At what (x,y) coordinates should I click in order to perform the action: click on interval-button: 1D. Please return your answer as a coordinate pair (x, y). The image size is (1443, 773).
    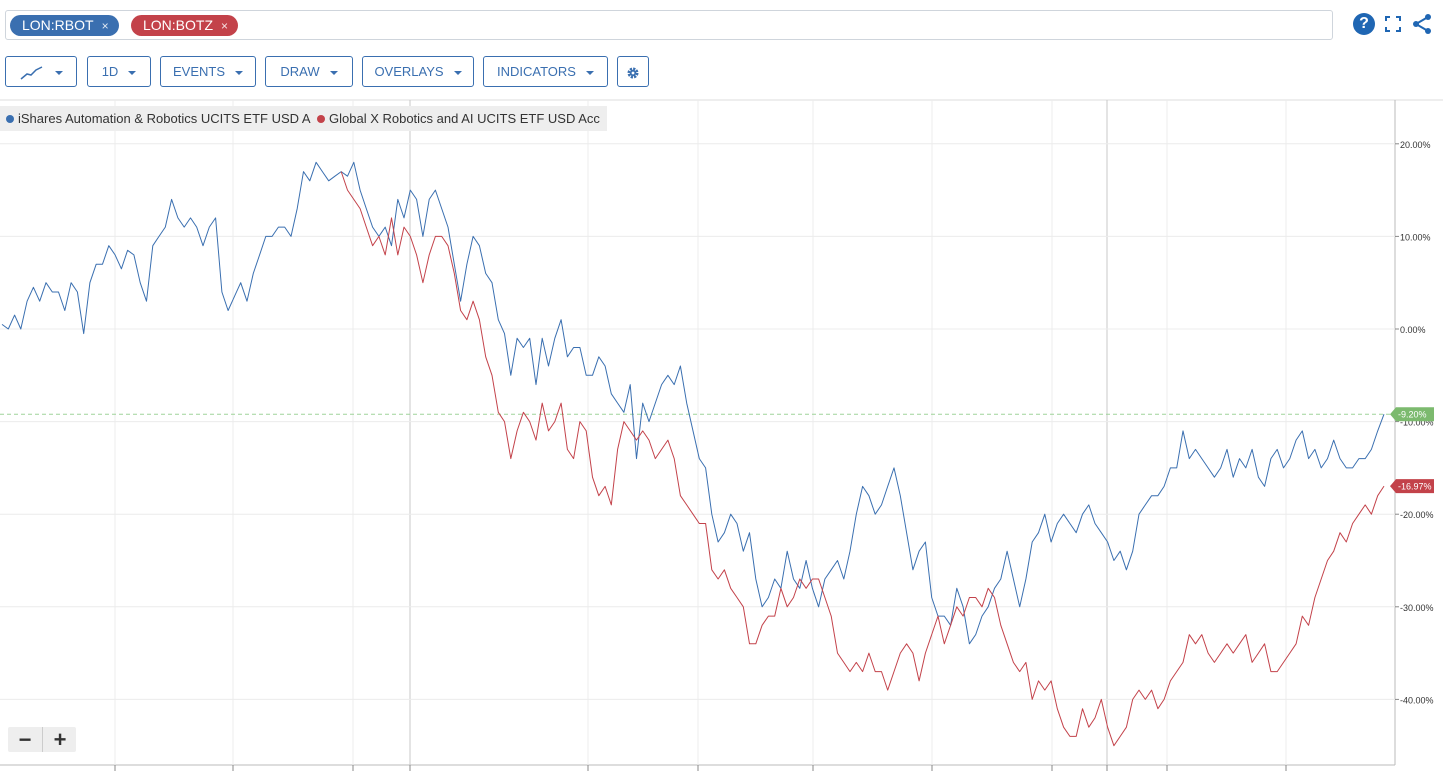
    Looking at the image, I should click on (119, 71).